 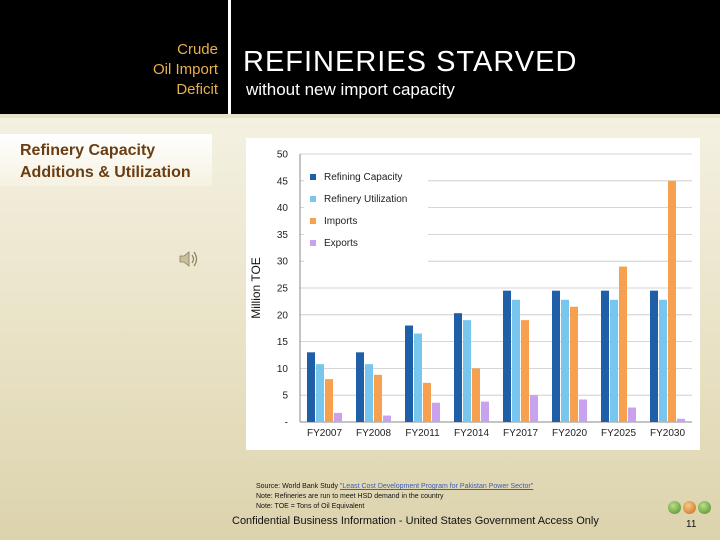 What do you see at coordinates (283, 369) in the screenshot?
I see `y-tick-label: 10` at bounding box center [283, 369].